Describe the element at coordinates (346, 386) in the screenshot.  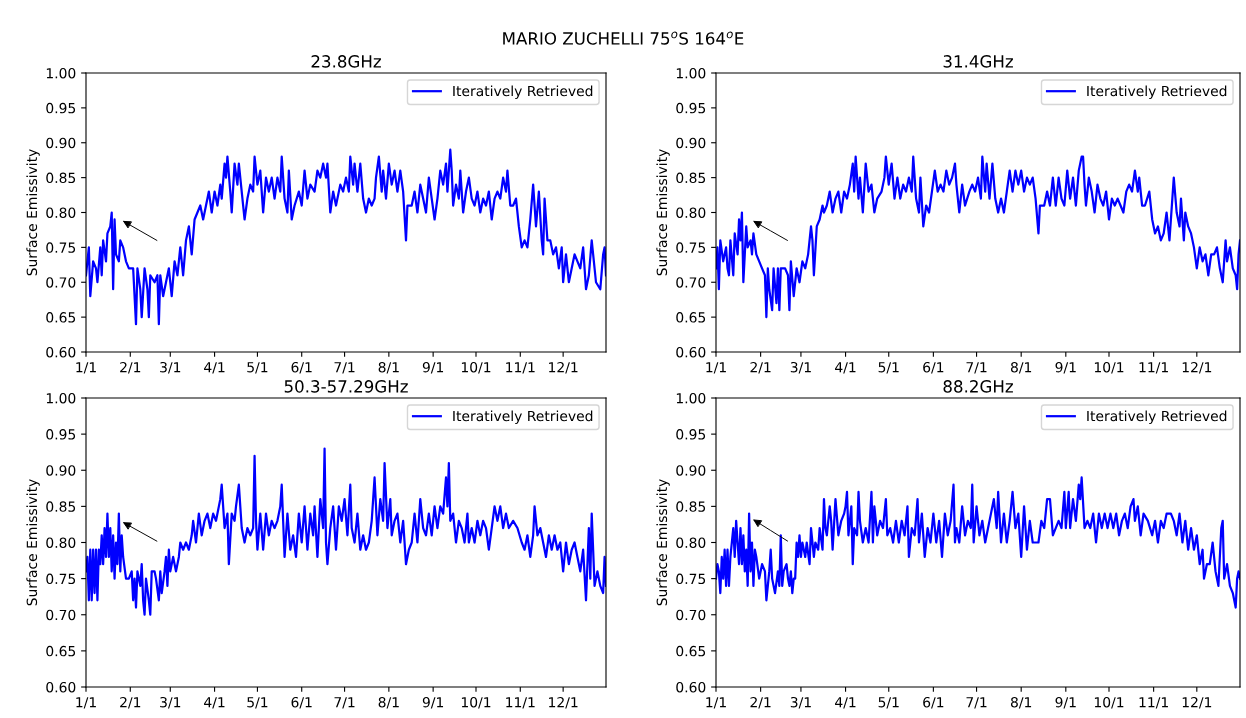
I see `chart-title: 50.3-57.29GHz` at that location.